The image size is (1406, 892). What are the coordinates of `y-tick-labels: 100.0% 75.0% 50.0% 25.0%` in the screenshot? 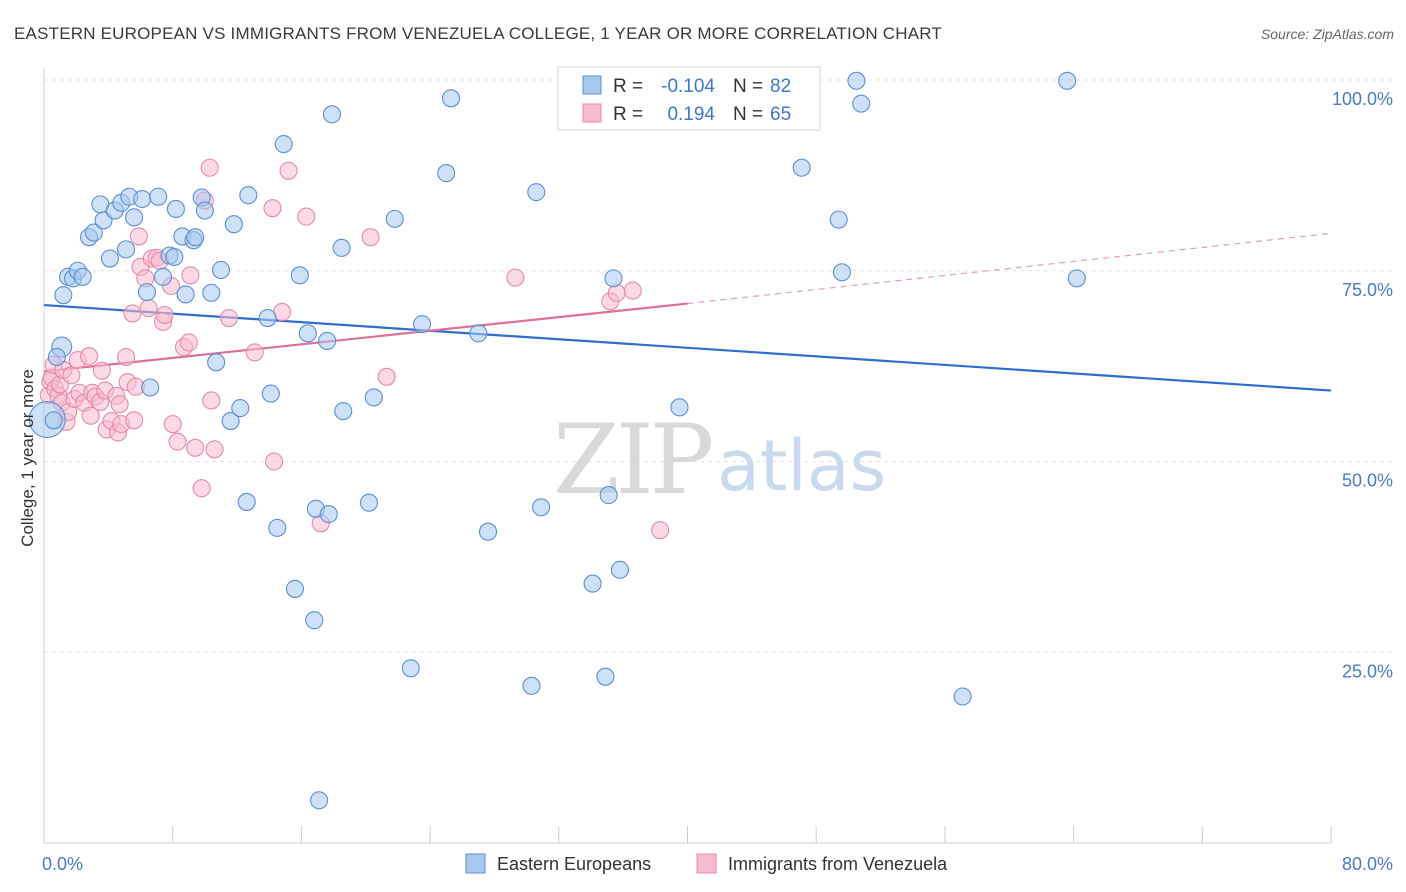 It's located at (1362, 385).